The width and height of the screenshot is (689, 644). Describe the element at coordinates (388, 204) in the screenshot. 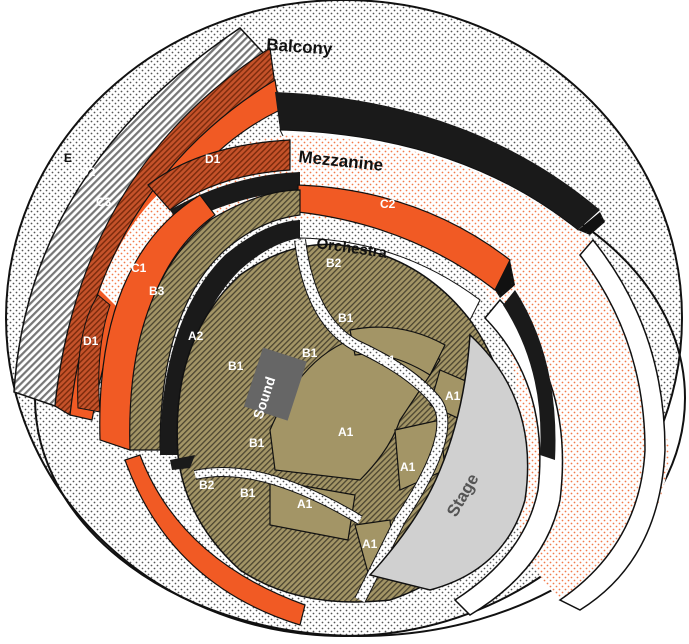

I see `label-section-c2-mezz: C2` at that location.